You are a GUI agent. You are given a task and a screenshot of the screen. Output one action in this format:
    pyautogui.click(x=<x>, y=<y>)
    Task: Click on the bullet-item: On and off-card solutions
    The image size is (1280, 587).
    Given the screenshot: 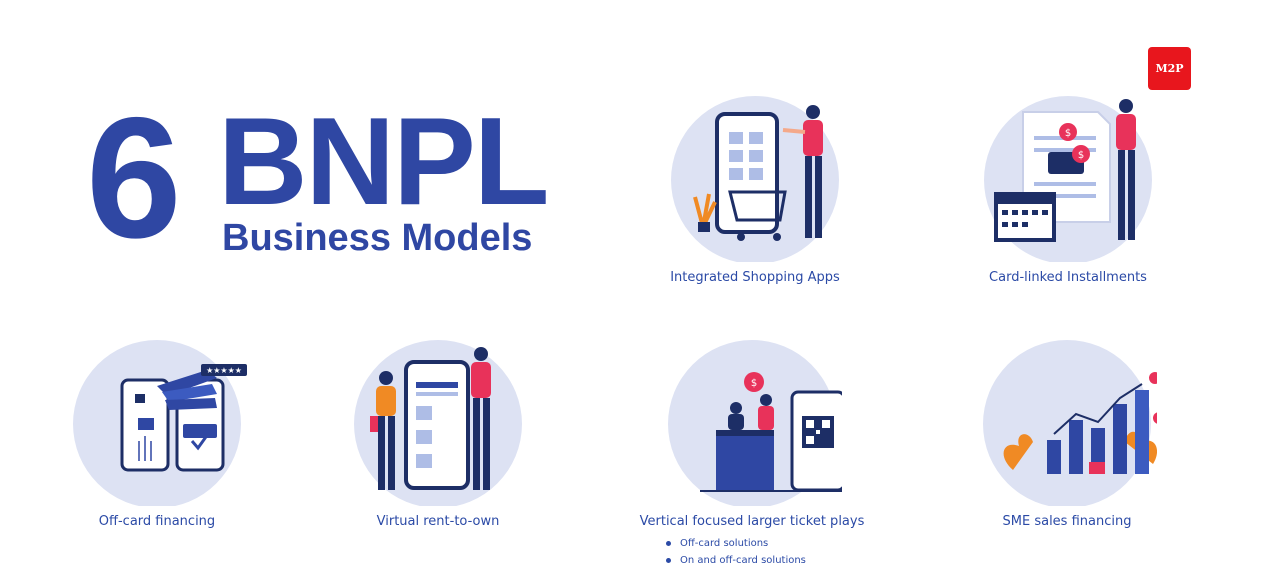 What is the action you would take?
    pyautogui.click(x=774, y=560)
    